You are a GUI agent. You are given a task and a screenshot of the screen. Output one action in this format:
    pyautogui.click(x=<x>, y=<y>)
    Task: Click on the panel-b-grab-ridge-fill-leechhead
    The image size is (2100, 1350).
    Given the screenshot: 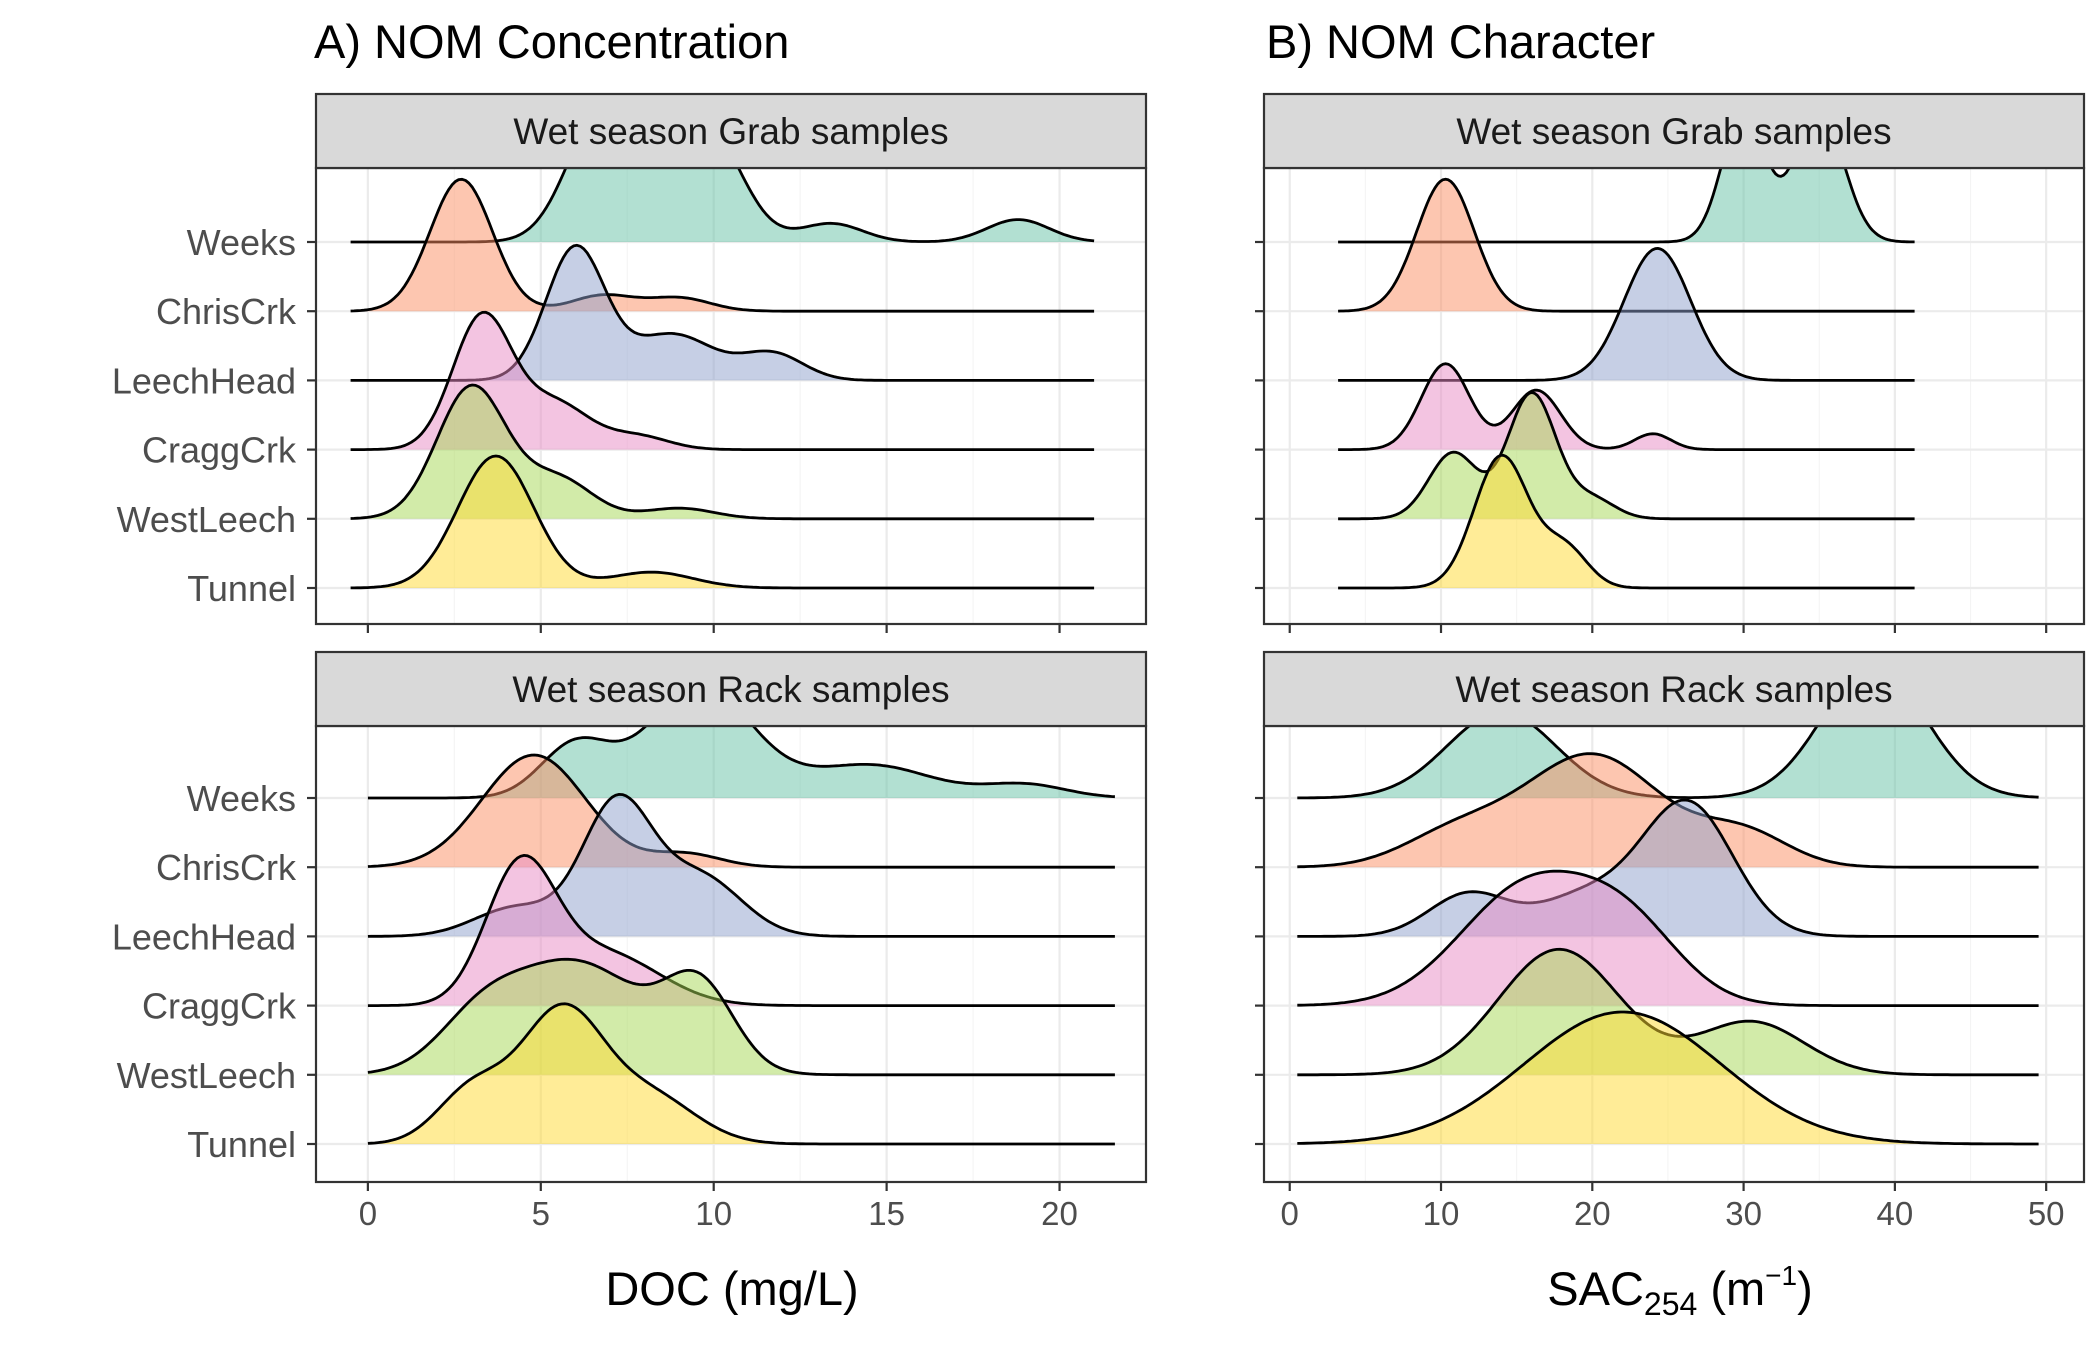 What is the action you would take?
    pyautogui.click(x=1626, y=314)
    